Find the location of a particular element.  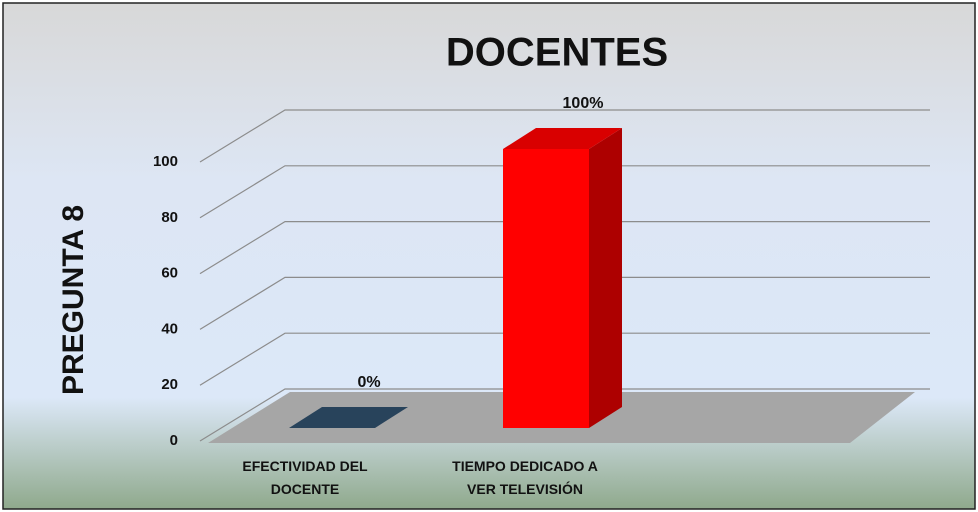

y-tick-label: 0 is located at coordinates (174, 440).